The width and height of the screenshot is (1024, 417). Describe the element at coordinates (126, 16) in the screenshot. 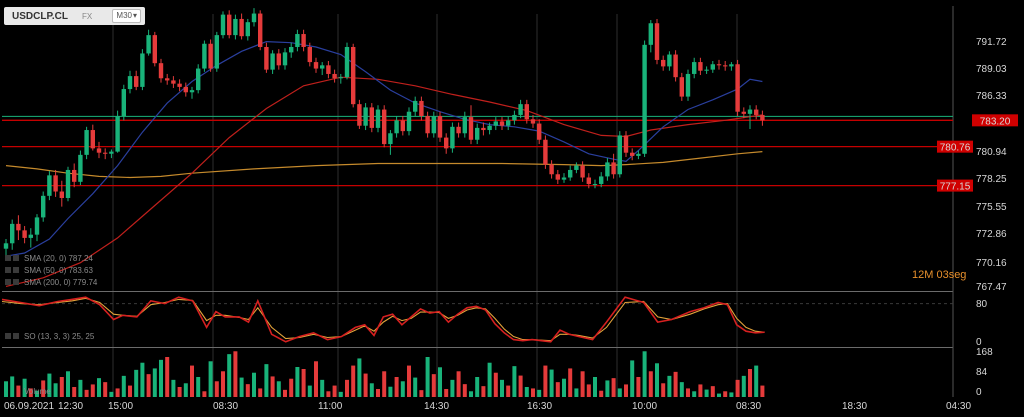

I see `timeframe-dropdown: M30 ▾` at that location.